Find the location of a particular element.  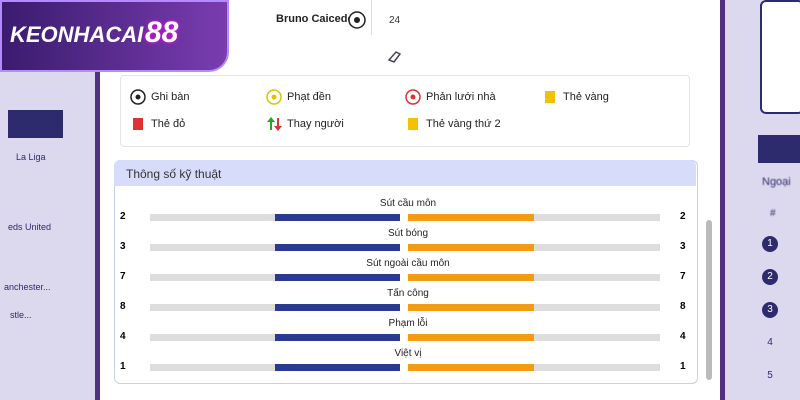

stat-label: Tấn công is located at coordinates (408, 293).